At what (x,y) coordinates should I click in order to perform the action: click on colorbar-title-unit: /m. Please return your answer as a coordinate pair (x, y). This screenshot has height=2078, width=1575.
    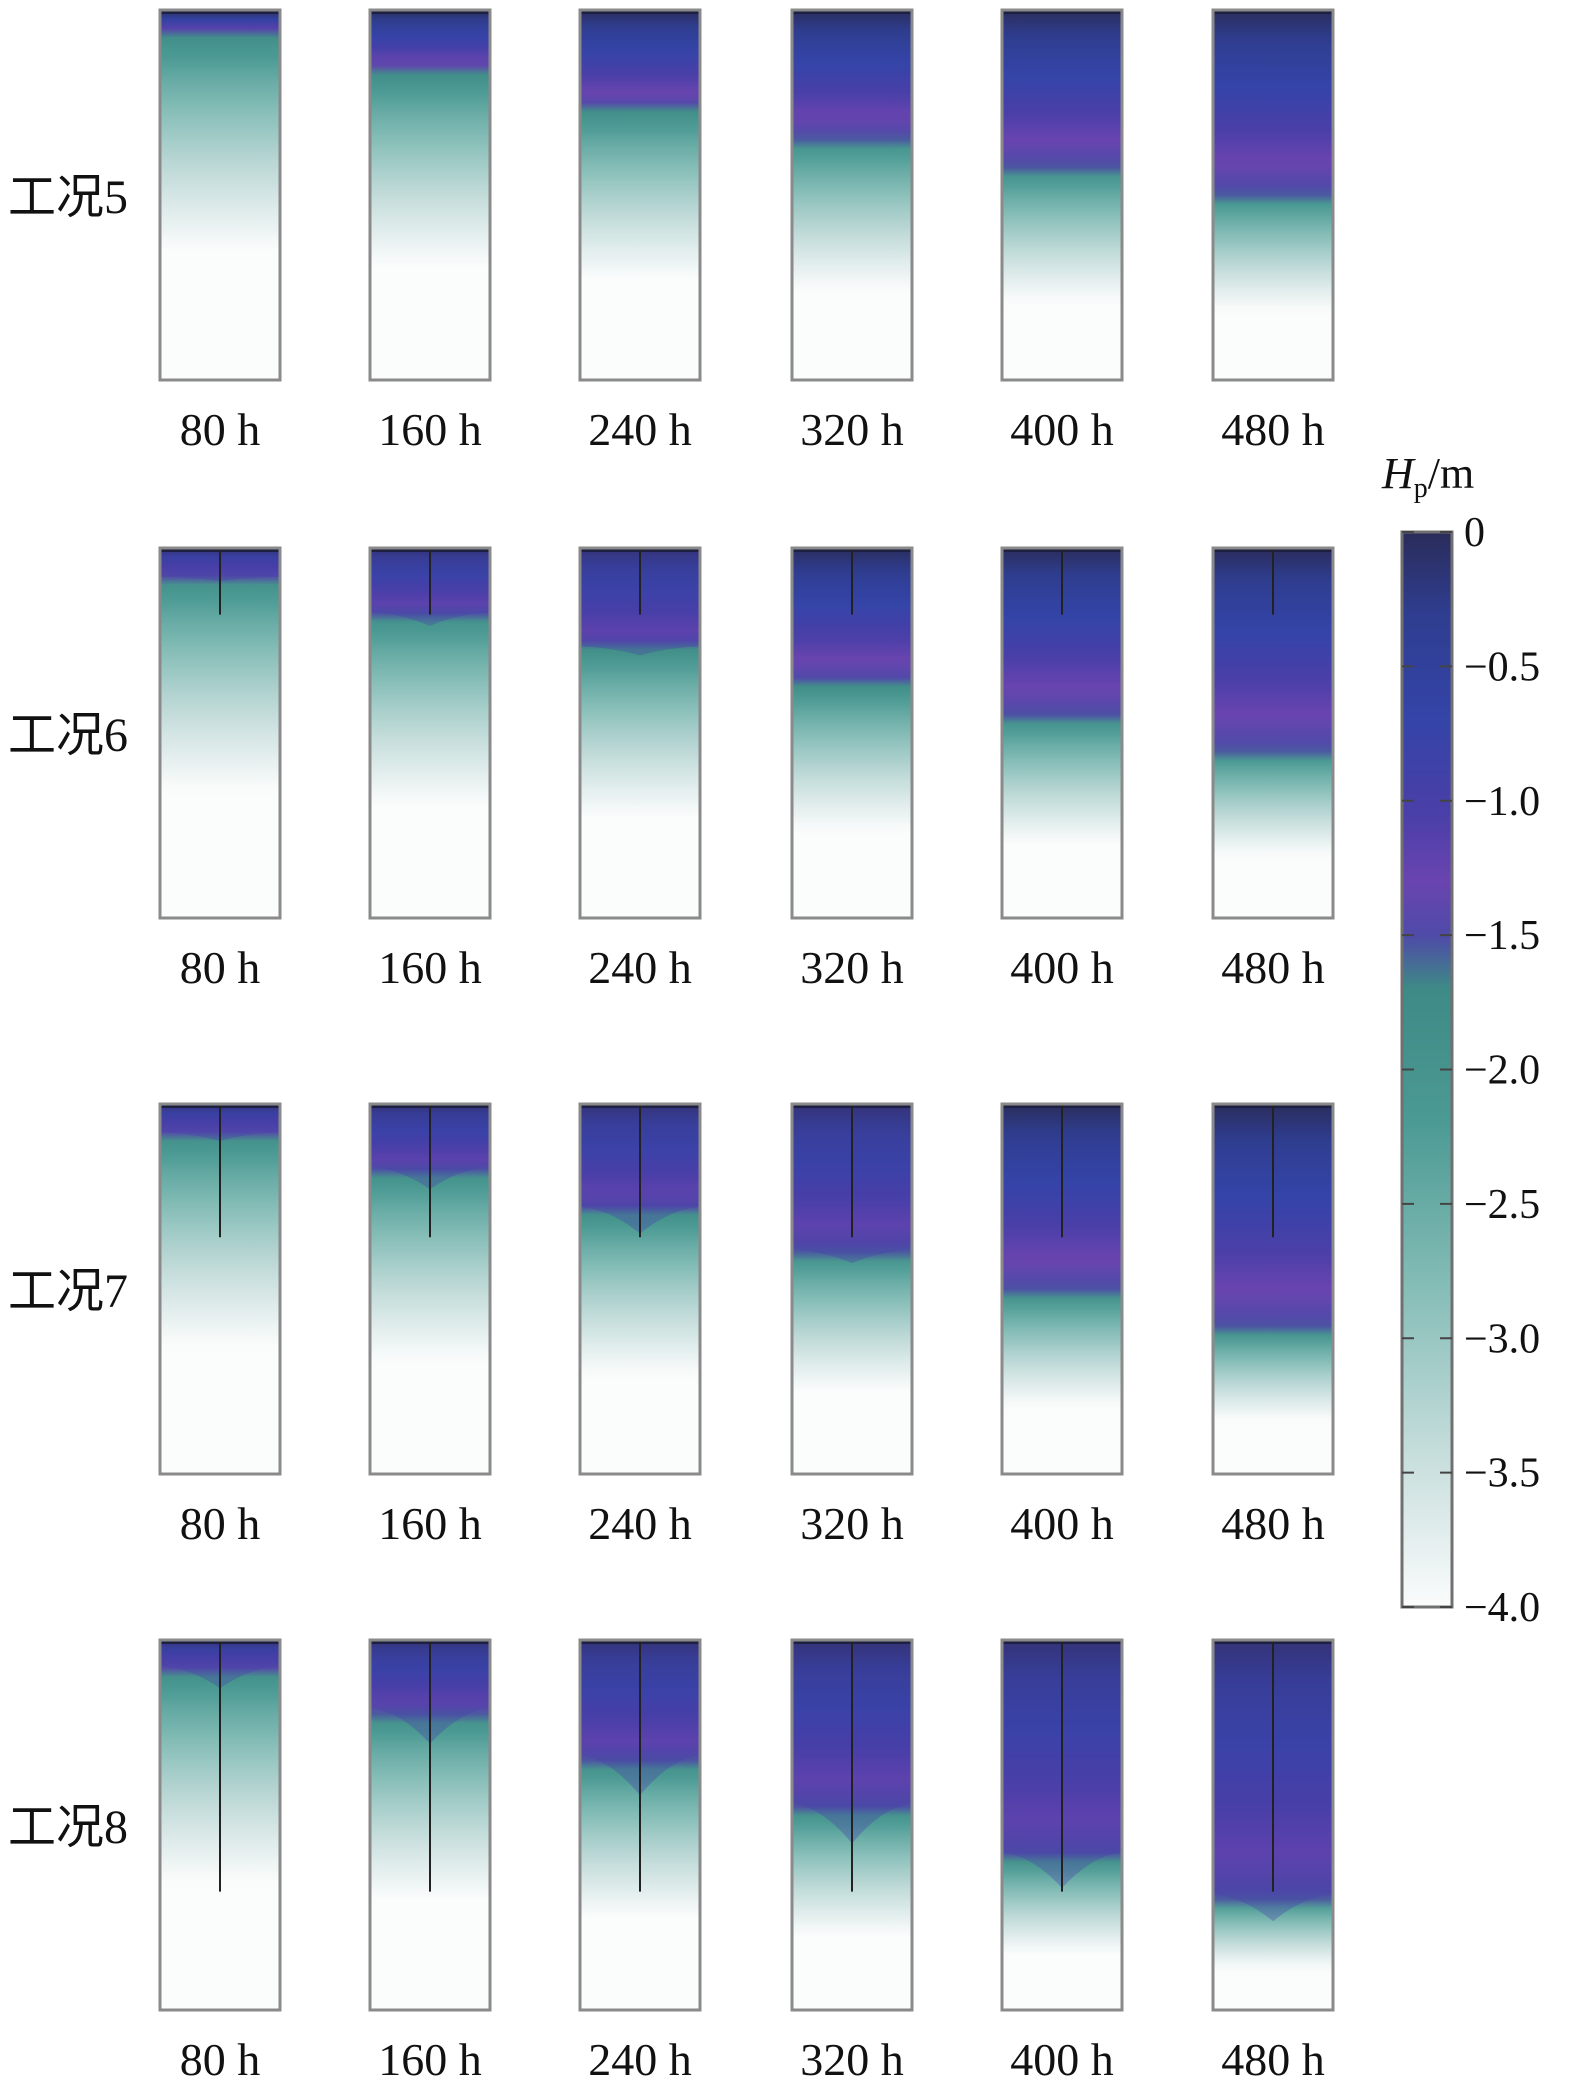
    Looking at the image, I should click on (1451, 473).